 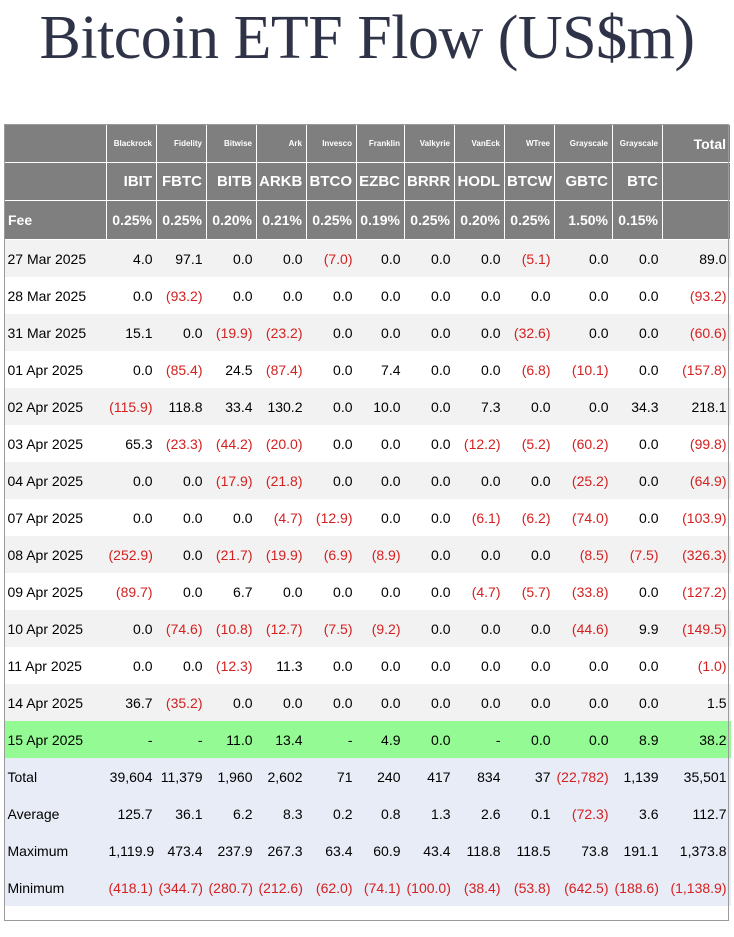 What do you see at coordinates (331, 850) in the screenshot?
I see `flow-cell: 63.4` at bounding box center [331, 850].